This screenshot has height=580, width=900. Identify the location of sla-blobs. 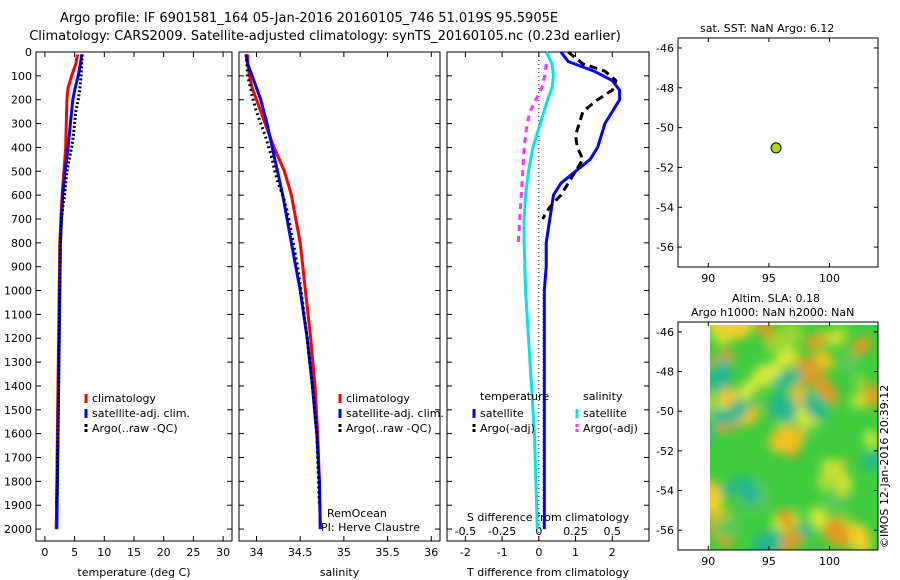
(794, 437).